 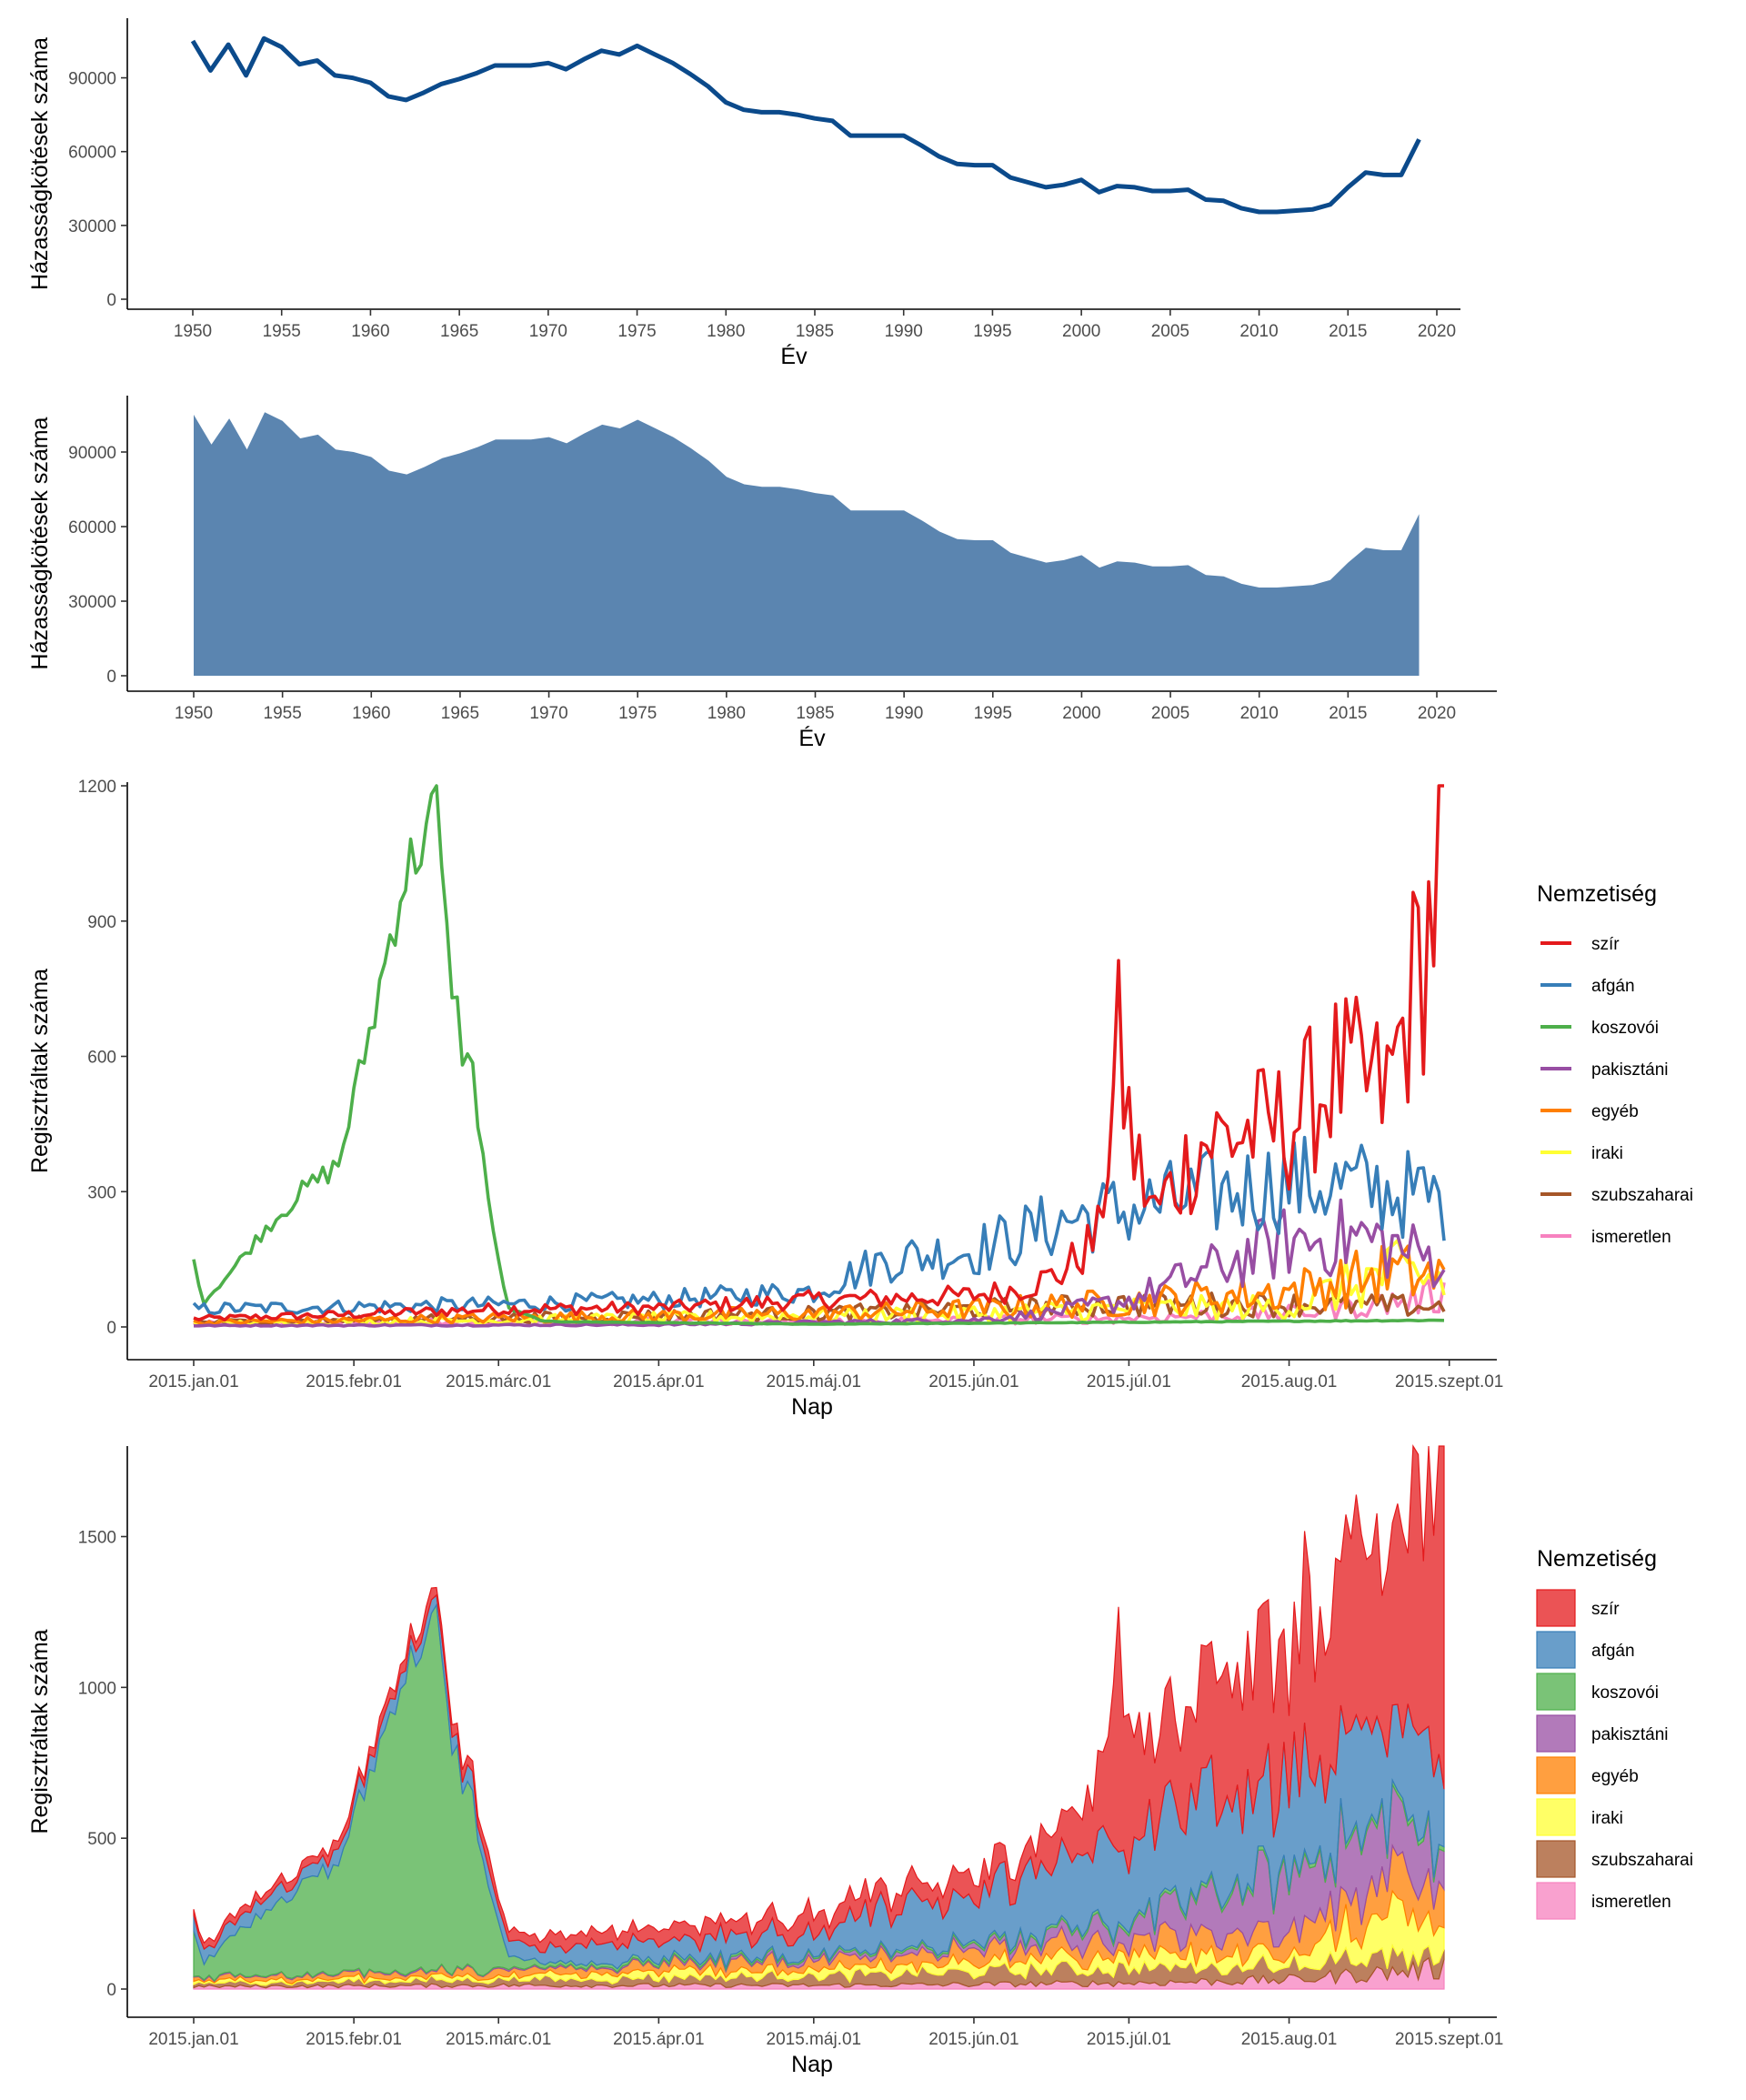 I want to click on legend-label: afgán, so click(x=1613, y=986).